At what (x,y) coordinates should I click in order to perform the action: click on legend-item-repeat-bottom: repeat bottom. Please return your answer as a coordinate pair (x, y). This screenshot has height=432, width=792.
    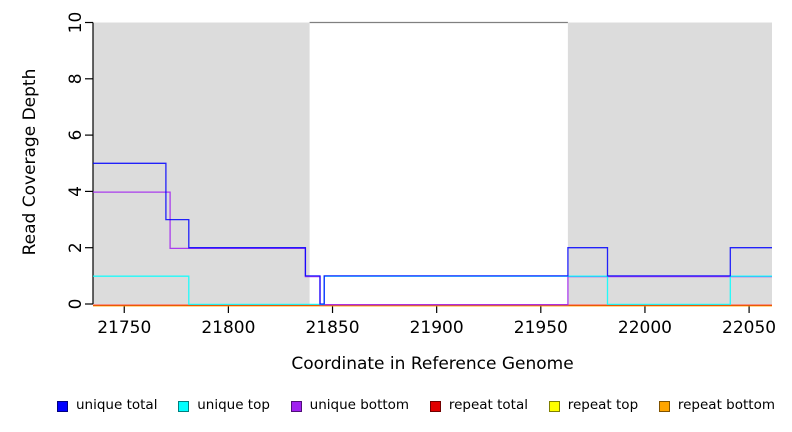
    Looking at the image, I should click on (716, 405).